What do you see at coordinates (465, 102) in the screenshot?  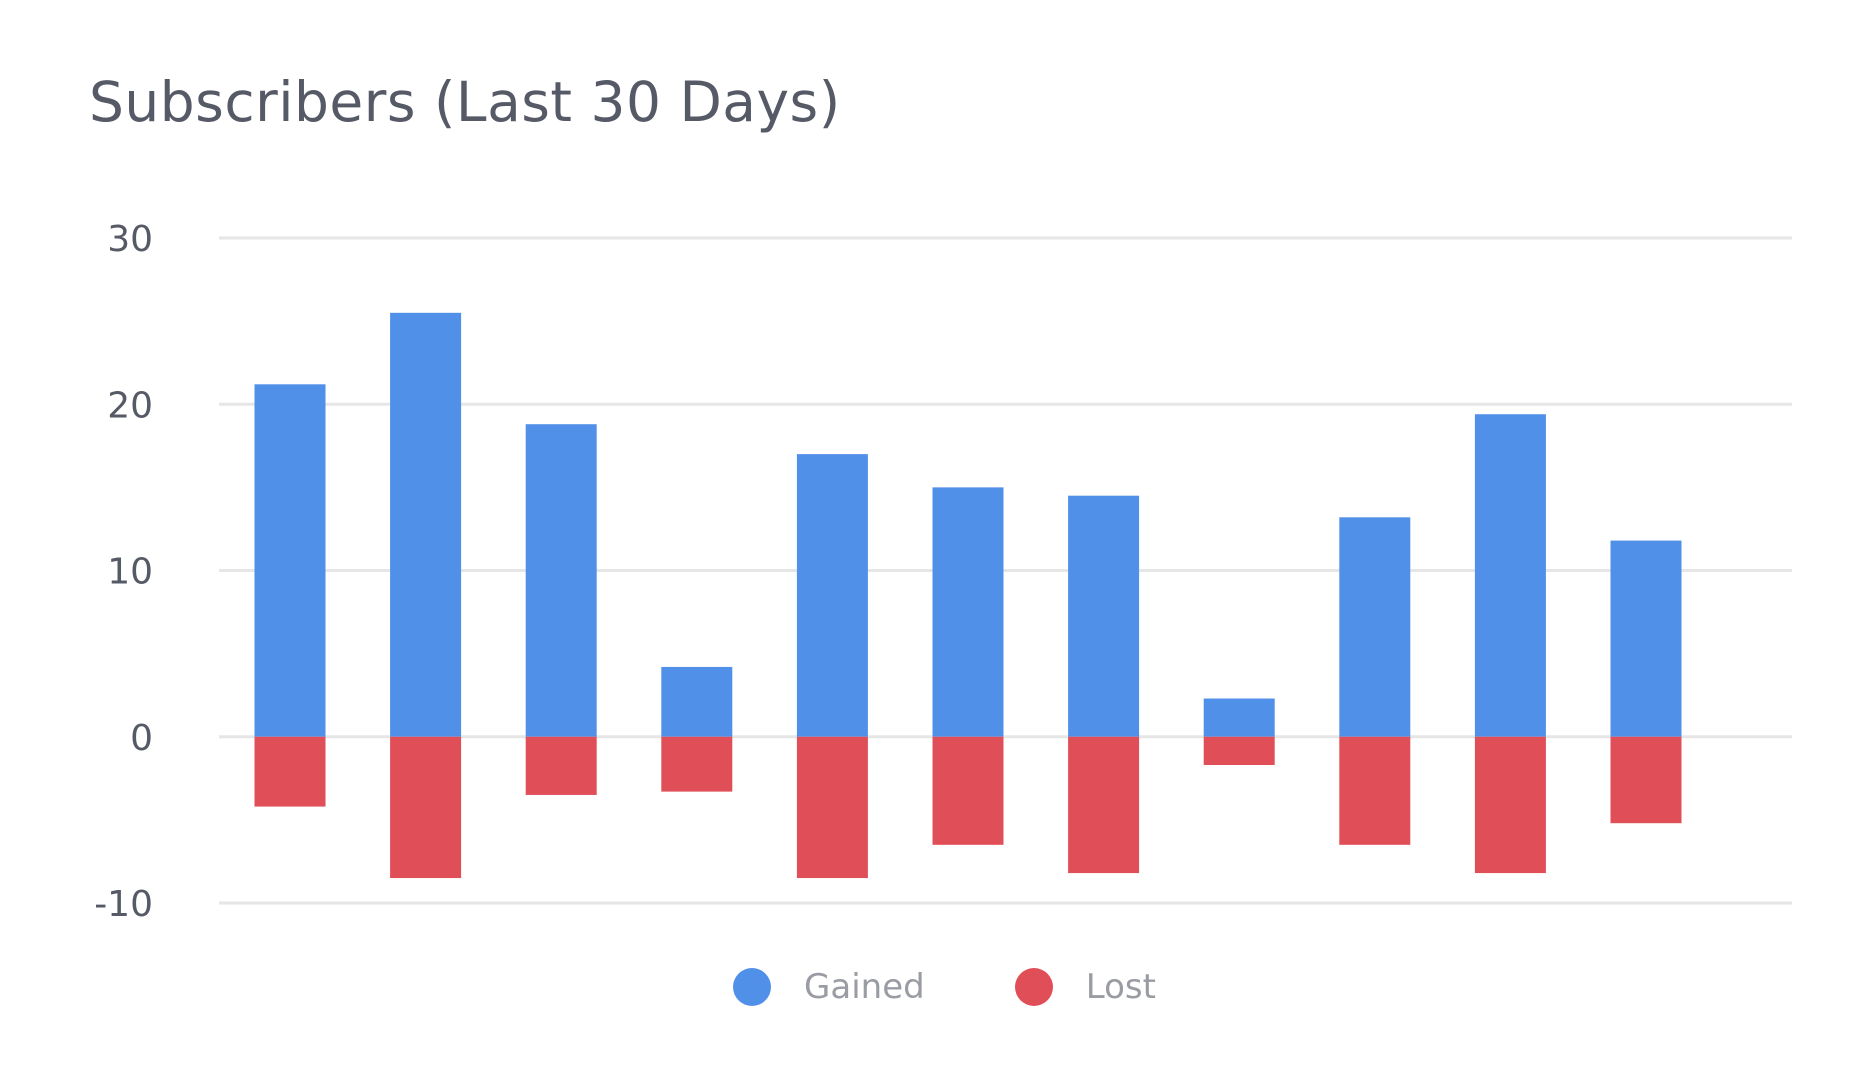 I see `chart-title: Subscribers (Last 30 Days)` at bounding box center [465, 102].